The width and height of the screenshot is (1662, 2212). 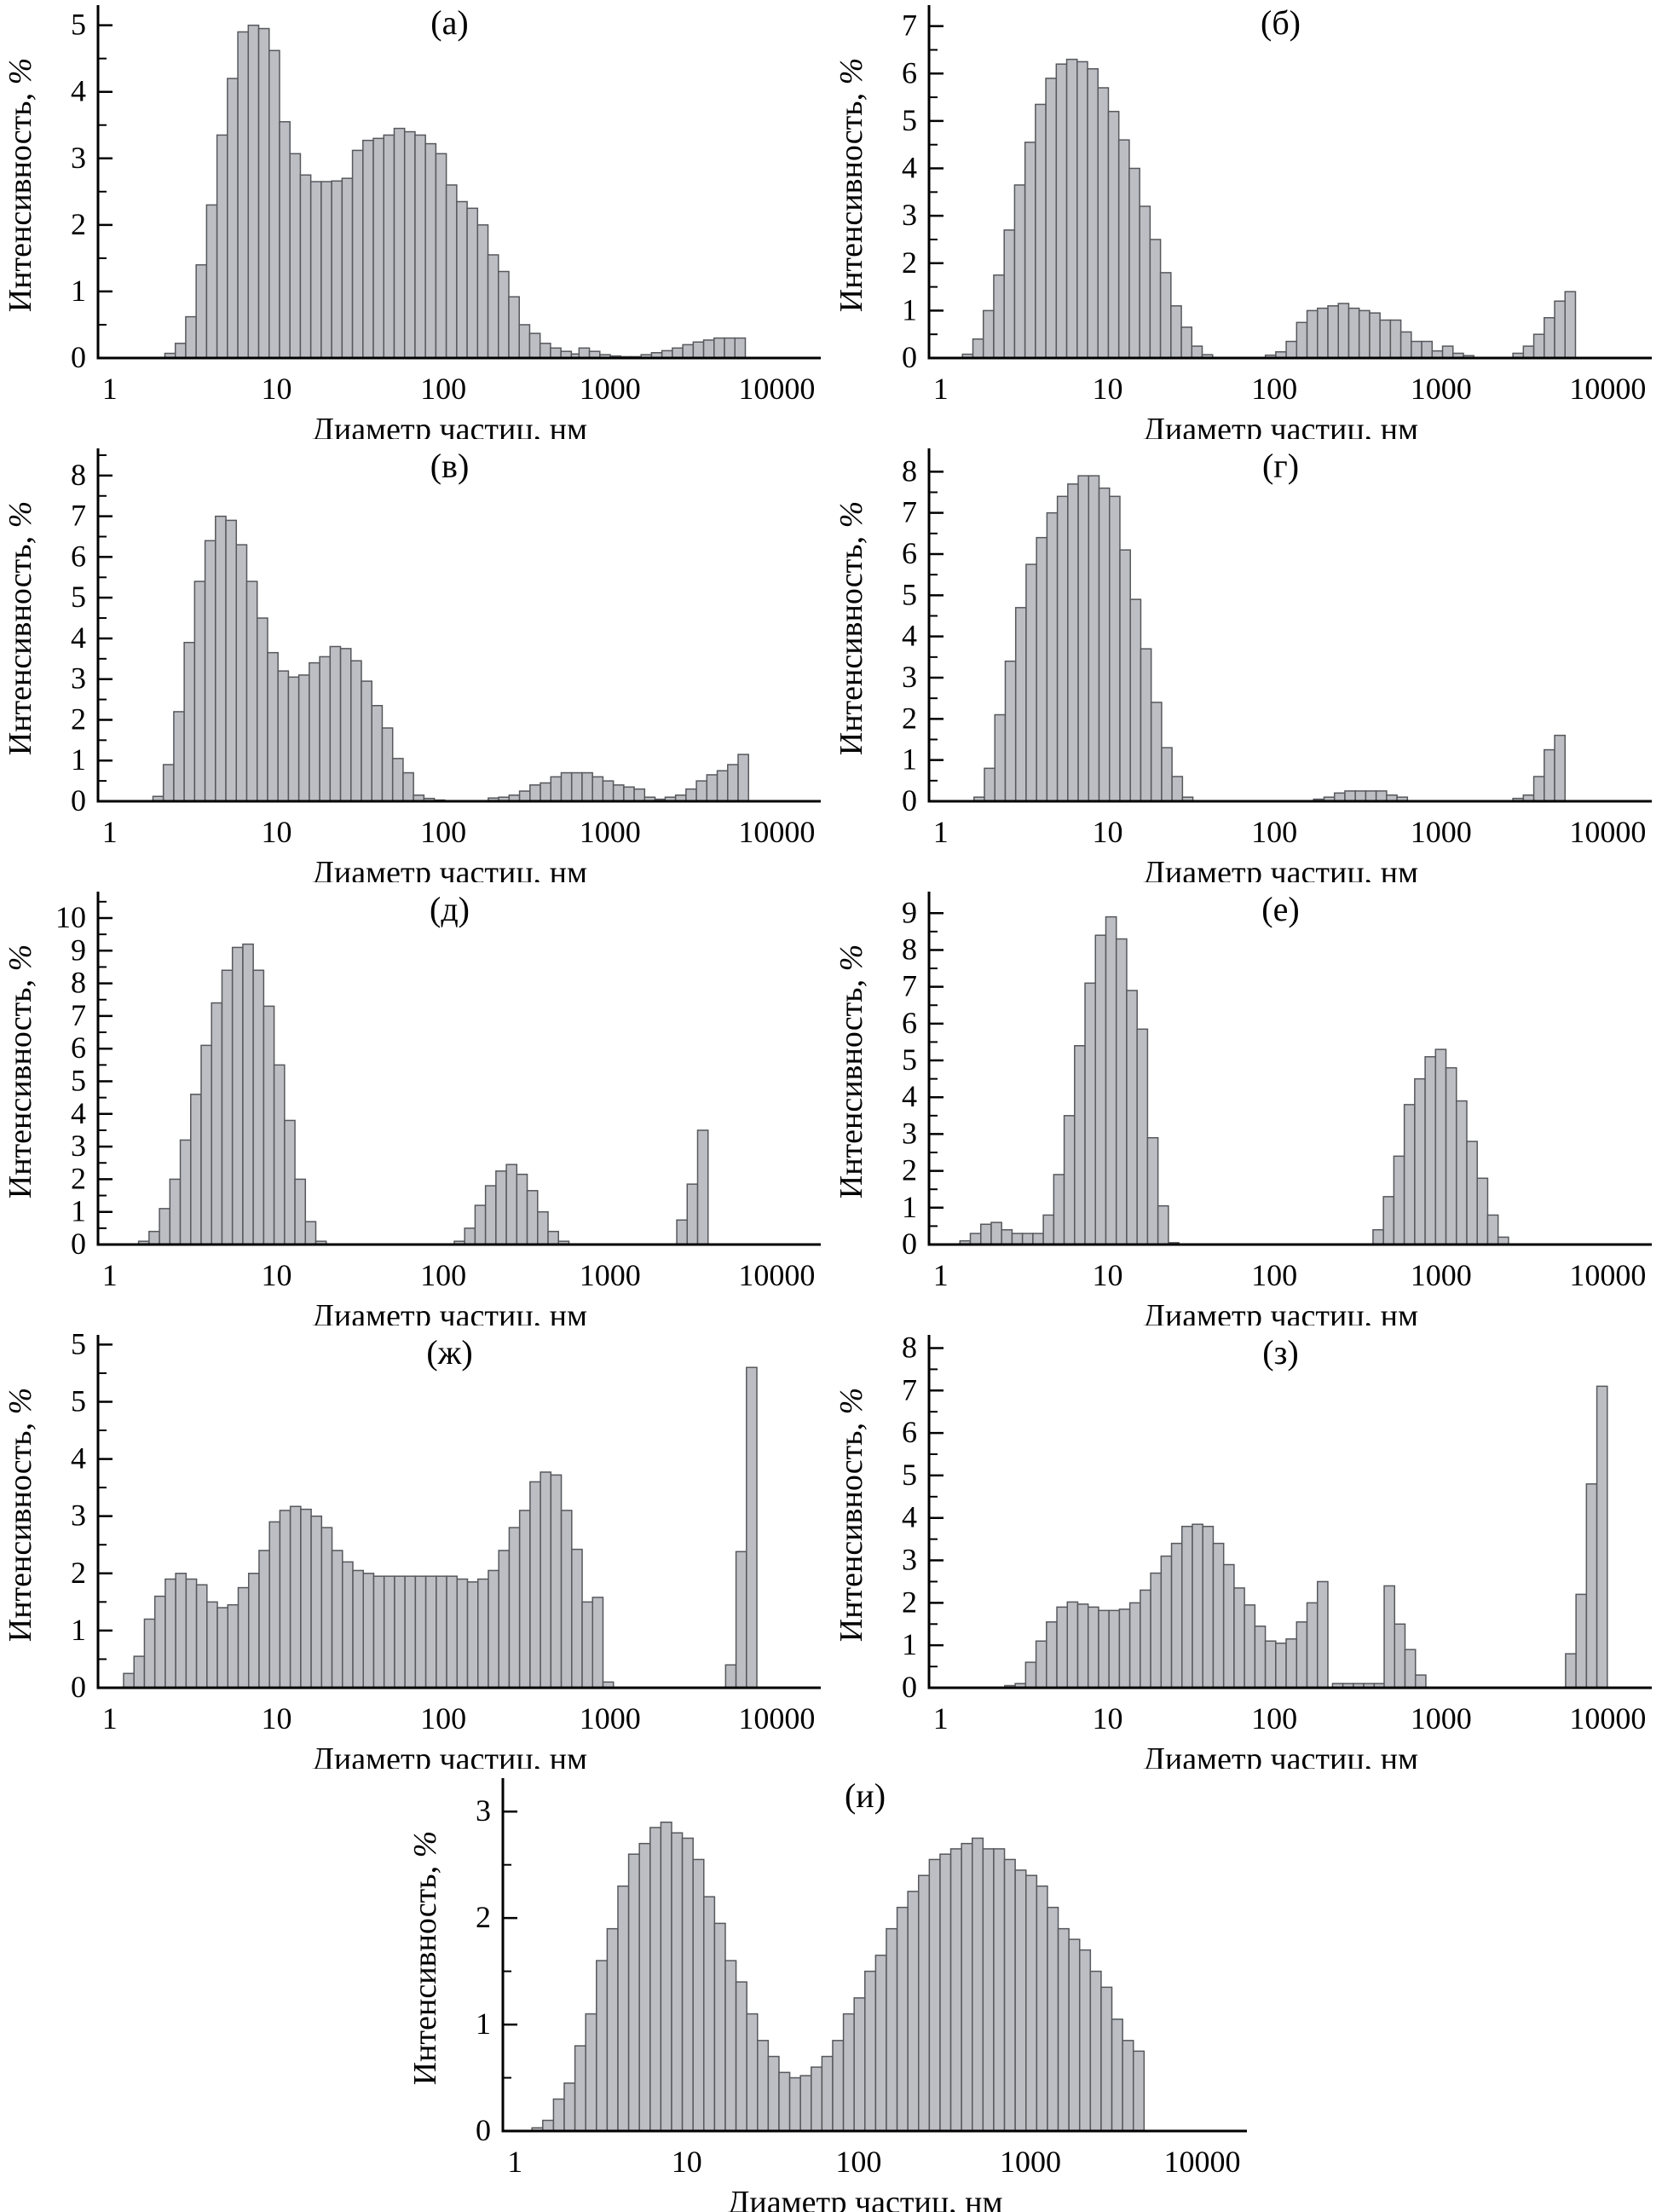 What do you see at coordinates (1281, 22) in the screenshot?
I see `panel-label: (б)` at bounding box center [1281, 22].